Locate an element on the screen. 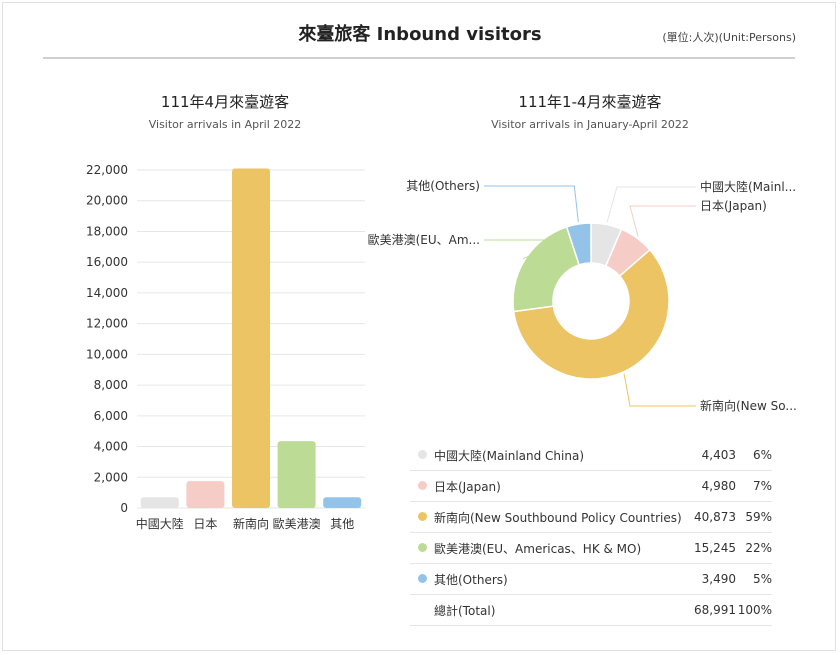 The image size is (840, 655). y-tick-label: 18,000 is located at coordinates (107, 231).